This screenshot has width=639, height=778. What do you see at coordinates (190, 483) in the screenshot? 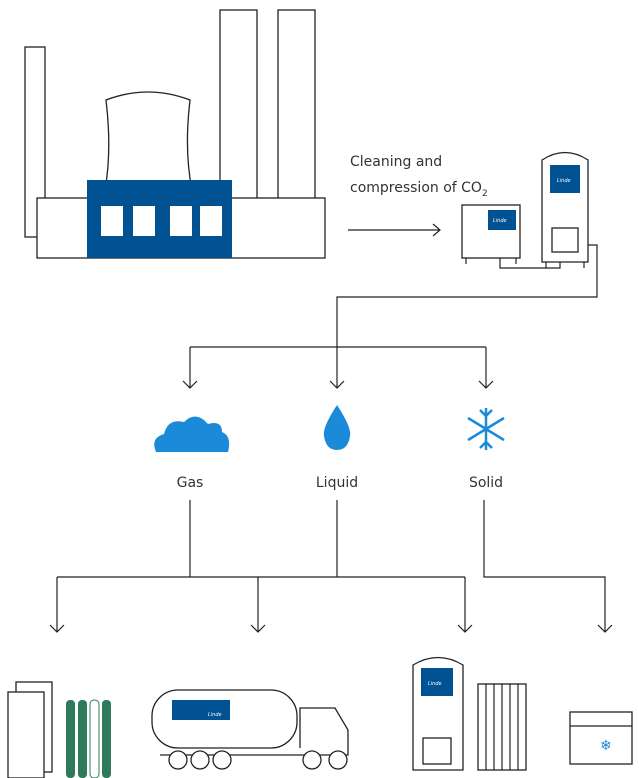
I see `state-label: Gas` at bounding box center [190, 483].